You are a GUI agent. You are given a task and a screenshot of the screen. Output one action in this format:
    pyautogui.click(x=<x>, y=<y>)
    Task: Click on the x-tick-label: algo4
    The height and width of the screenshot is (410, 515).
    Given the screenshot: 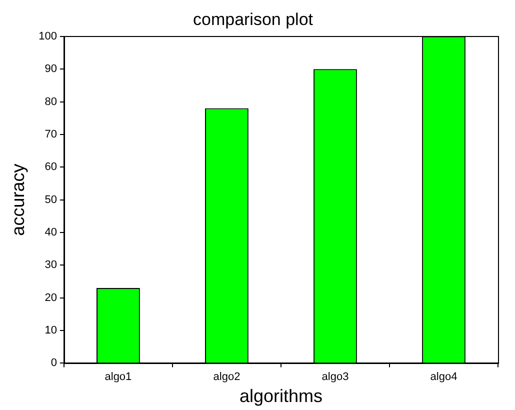 What is the action you would take?
    pyautogui.click(x=444, y=376)
    